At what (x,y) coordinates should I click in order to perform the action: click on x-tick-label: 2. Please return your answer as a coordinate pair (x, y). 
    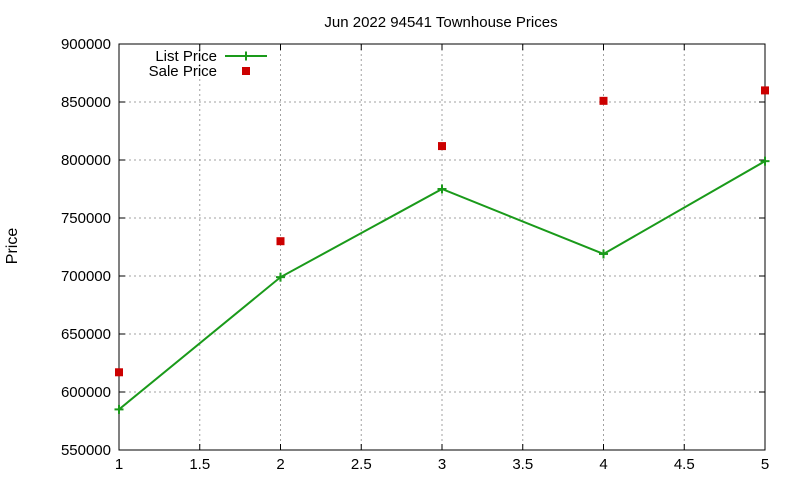
    Looking at the image, I should click on (280, 464).